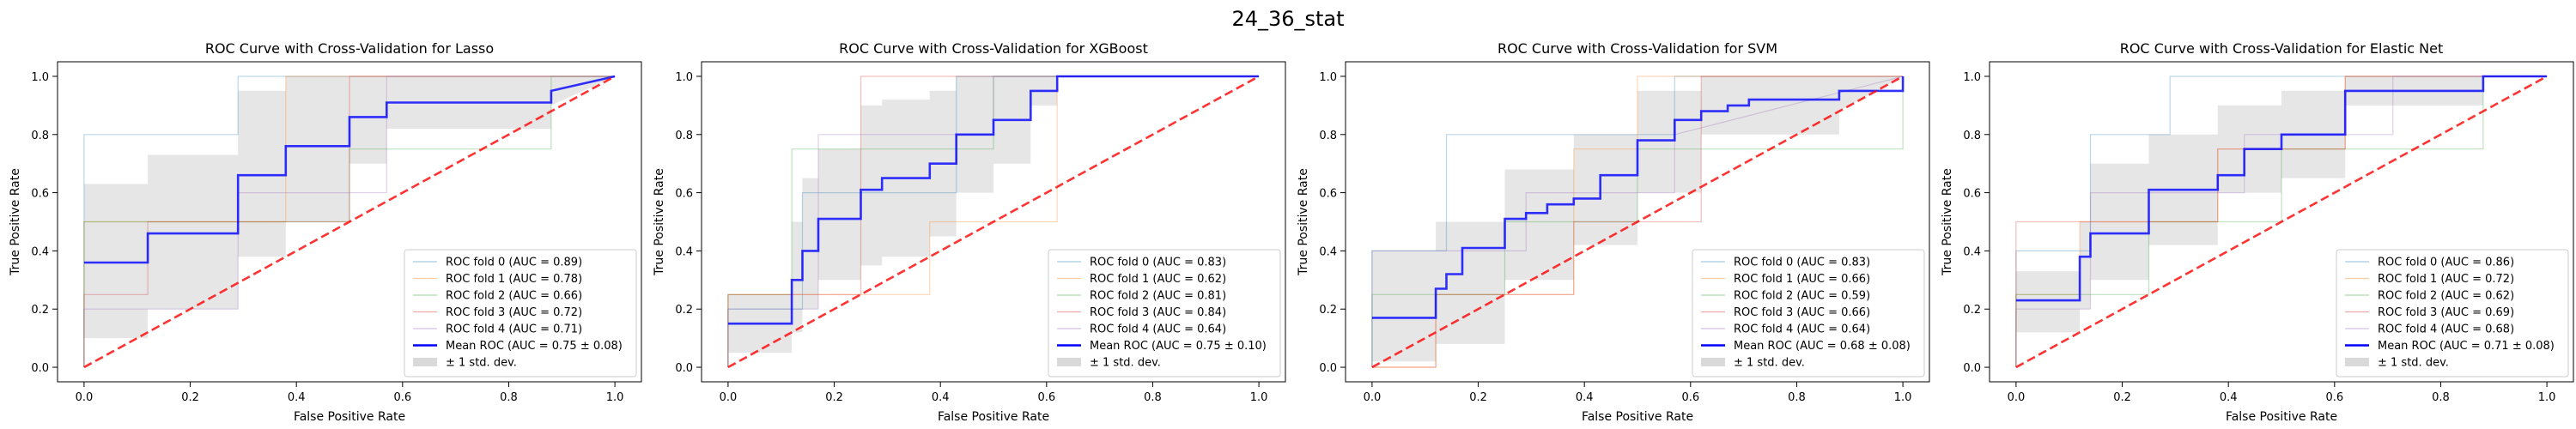  Describe the element at coordinates (1178, 346) in the screenshot. I see `legend-label: Mean ROC (AUC = 0.75 ± 0.10)` at that location.